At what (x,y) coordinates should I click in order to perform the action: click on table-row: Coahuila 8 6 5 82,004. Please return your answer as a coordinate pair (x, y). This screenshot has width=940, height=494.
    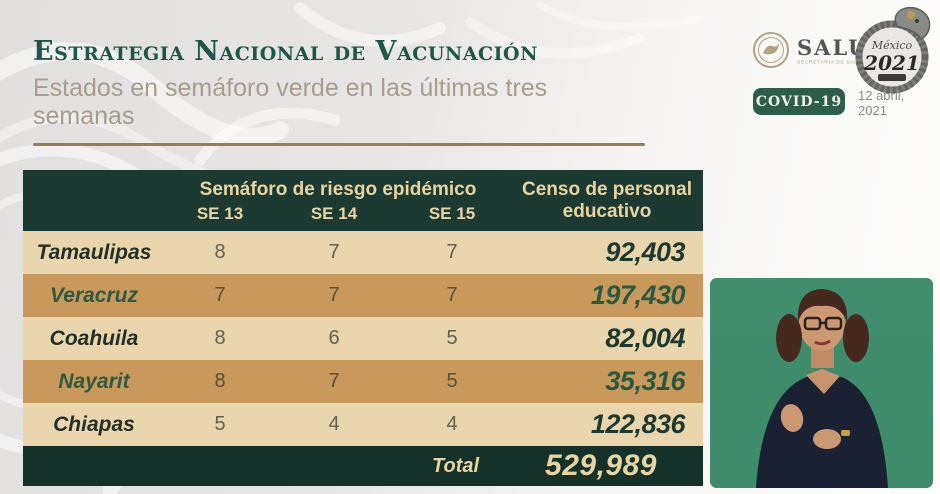
    Looking at the image, I should click on (363, 338).